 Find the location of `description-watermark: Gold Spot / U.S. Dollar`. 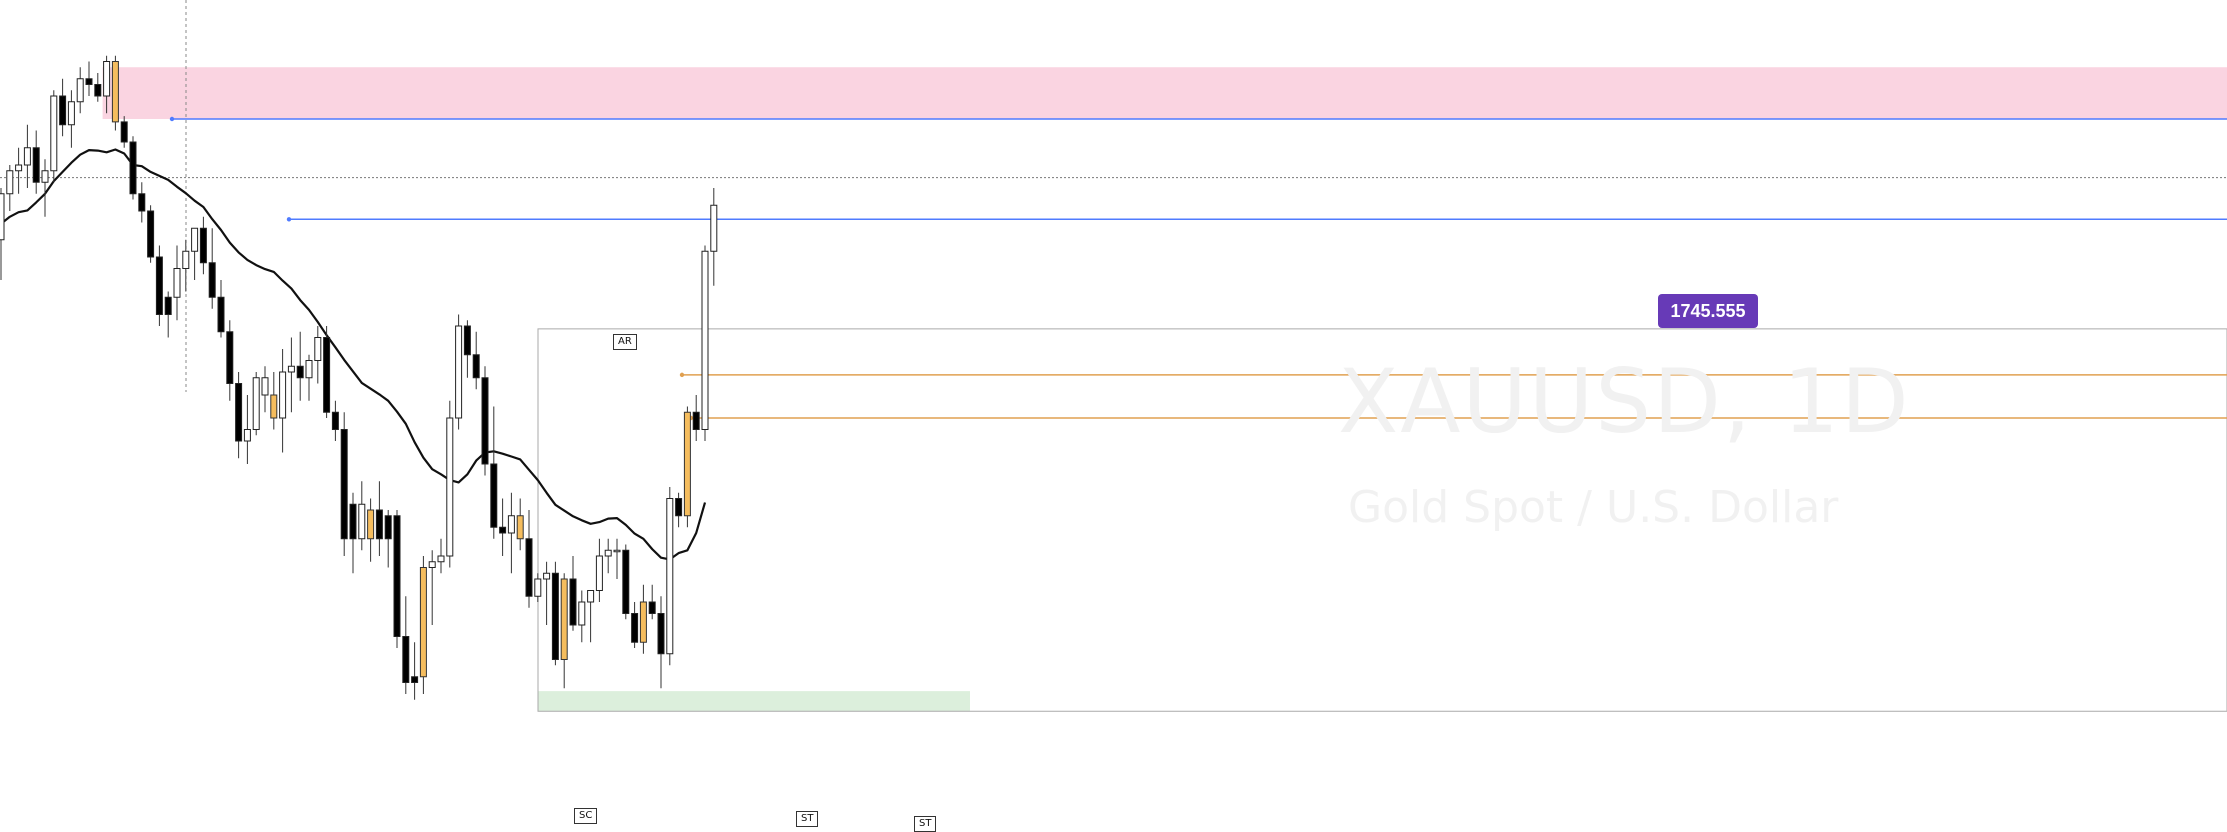

description-watermark: Gold Spot / U.S. Dollar is located at coordinates (1593, 507).